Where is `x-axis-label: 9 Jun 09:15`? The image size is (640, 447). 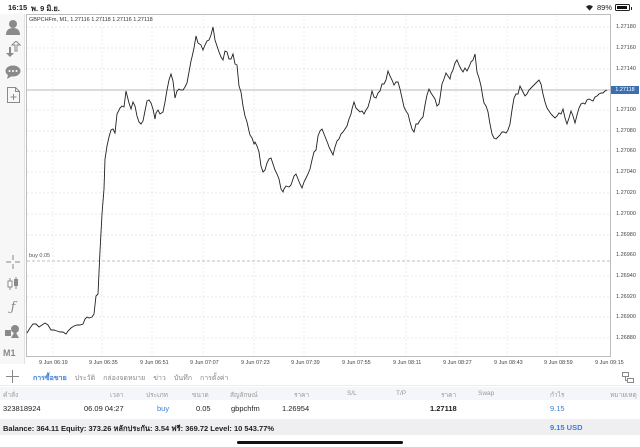 x-axis-label: 9 Jun 09:15 is located at coordinates (609, 363).